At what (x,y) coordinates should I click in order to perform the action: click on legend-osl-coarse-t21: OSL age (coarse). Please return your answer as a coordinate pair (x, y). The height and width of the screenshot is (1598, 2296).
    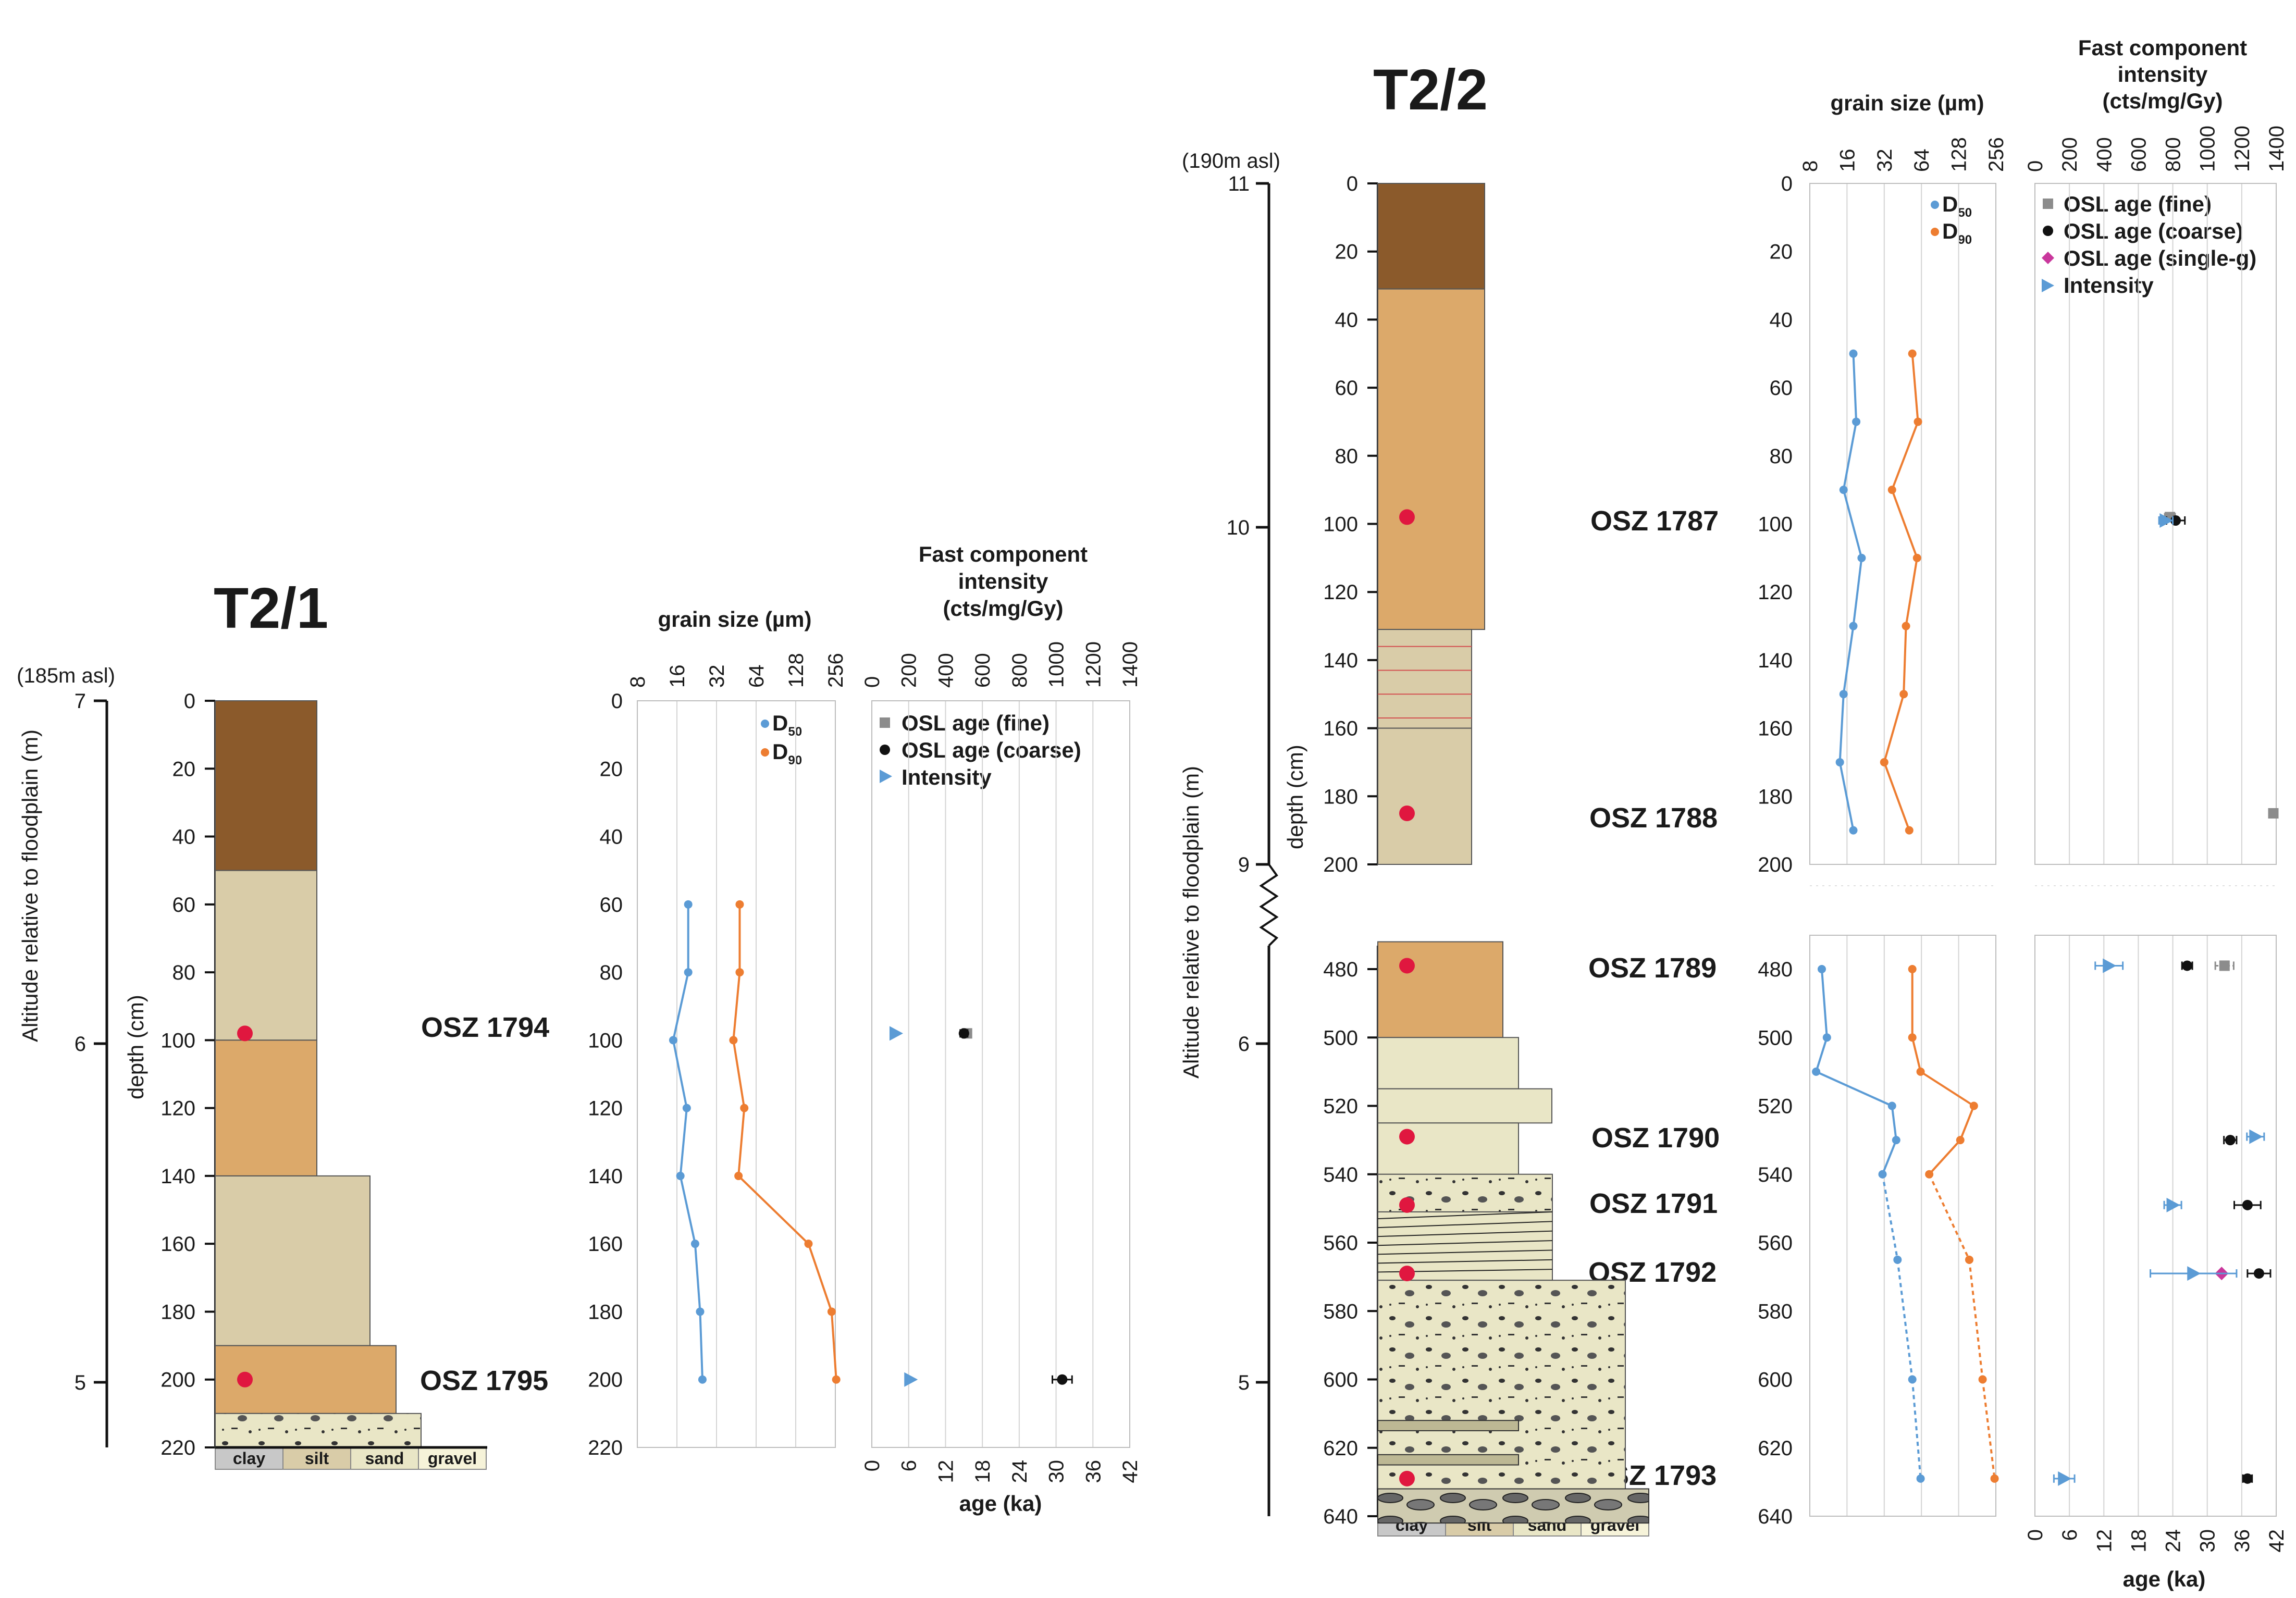
    Looking at the image, I should click on (992, 750).